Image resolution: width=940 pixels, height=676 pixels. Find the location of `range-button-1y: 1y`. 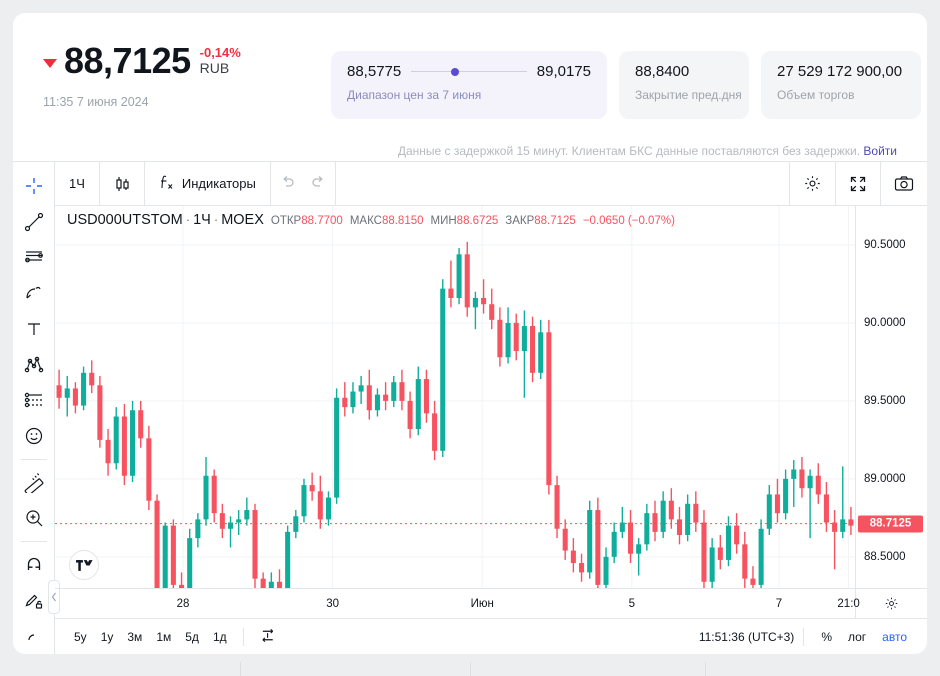

range-button-1y: 1y is located at coordinates (107, 636).